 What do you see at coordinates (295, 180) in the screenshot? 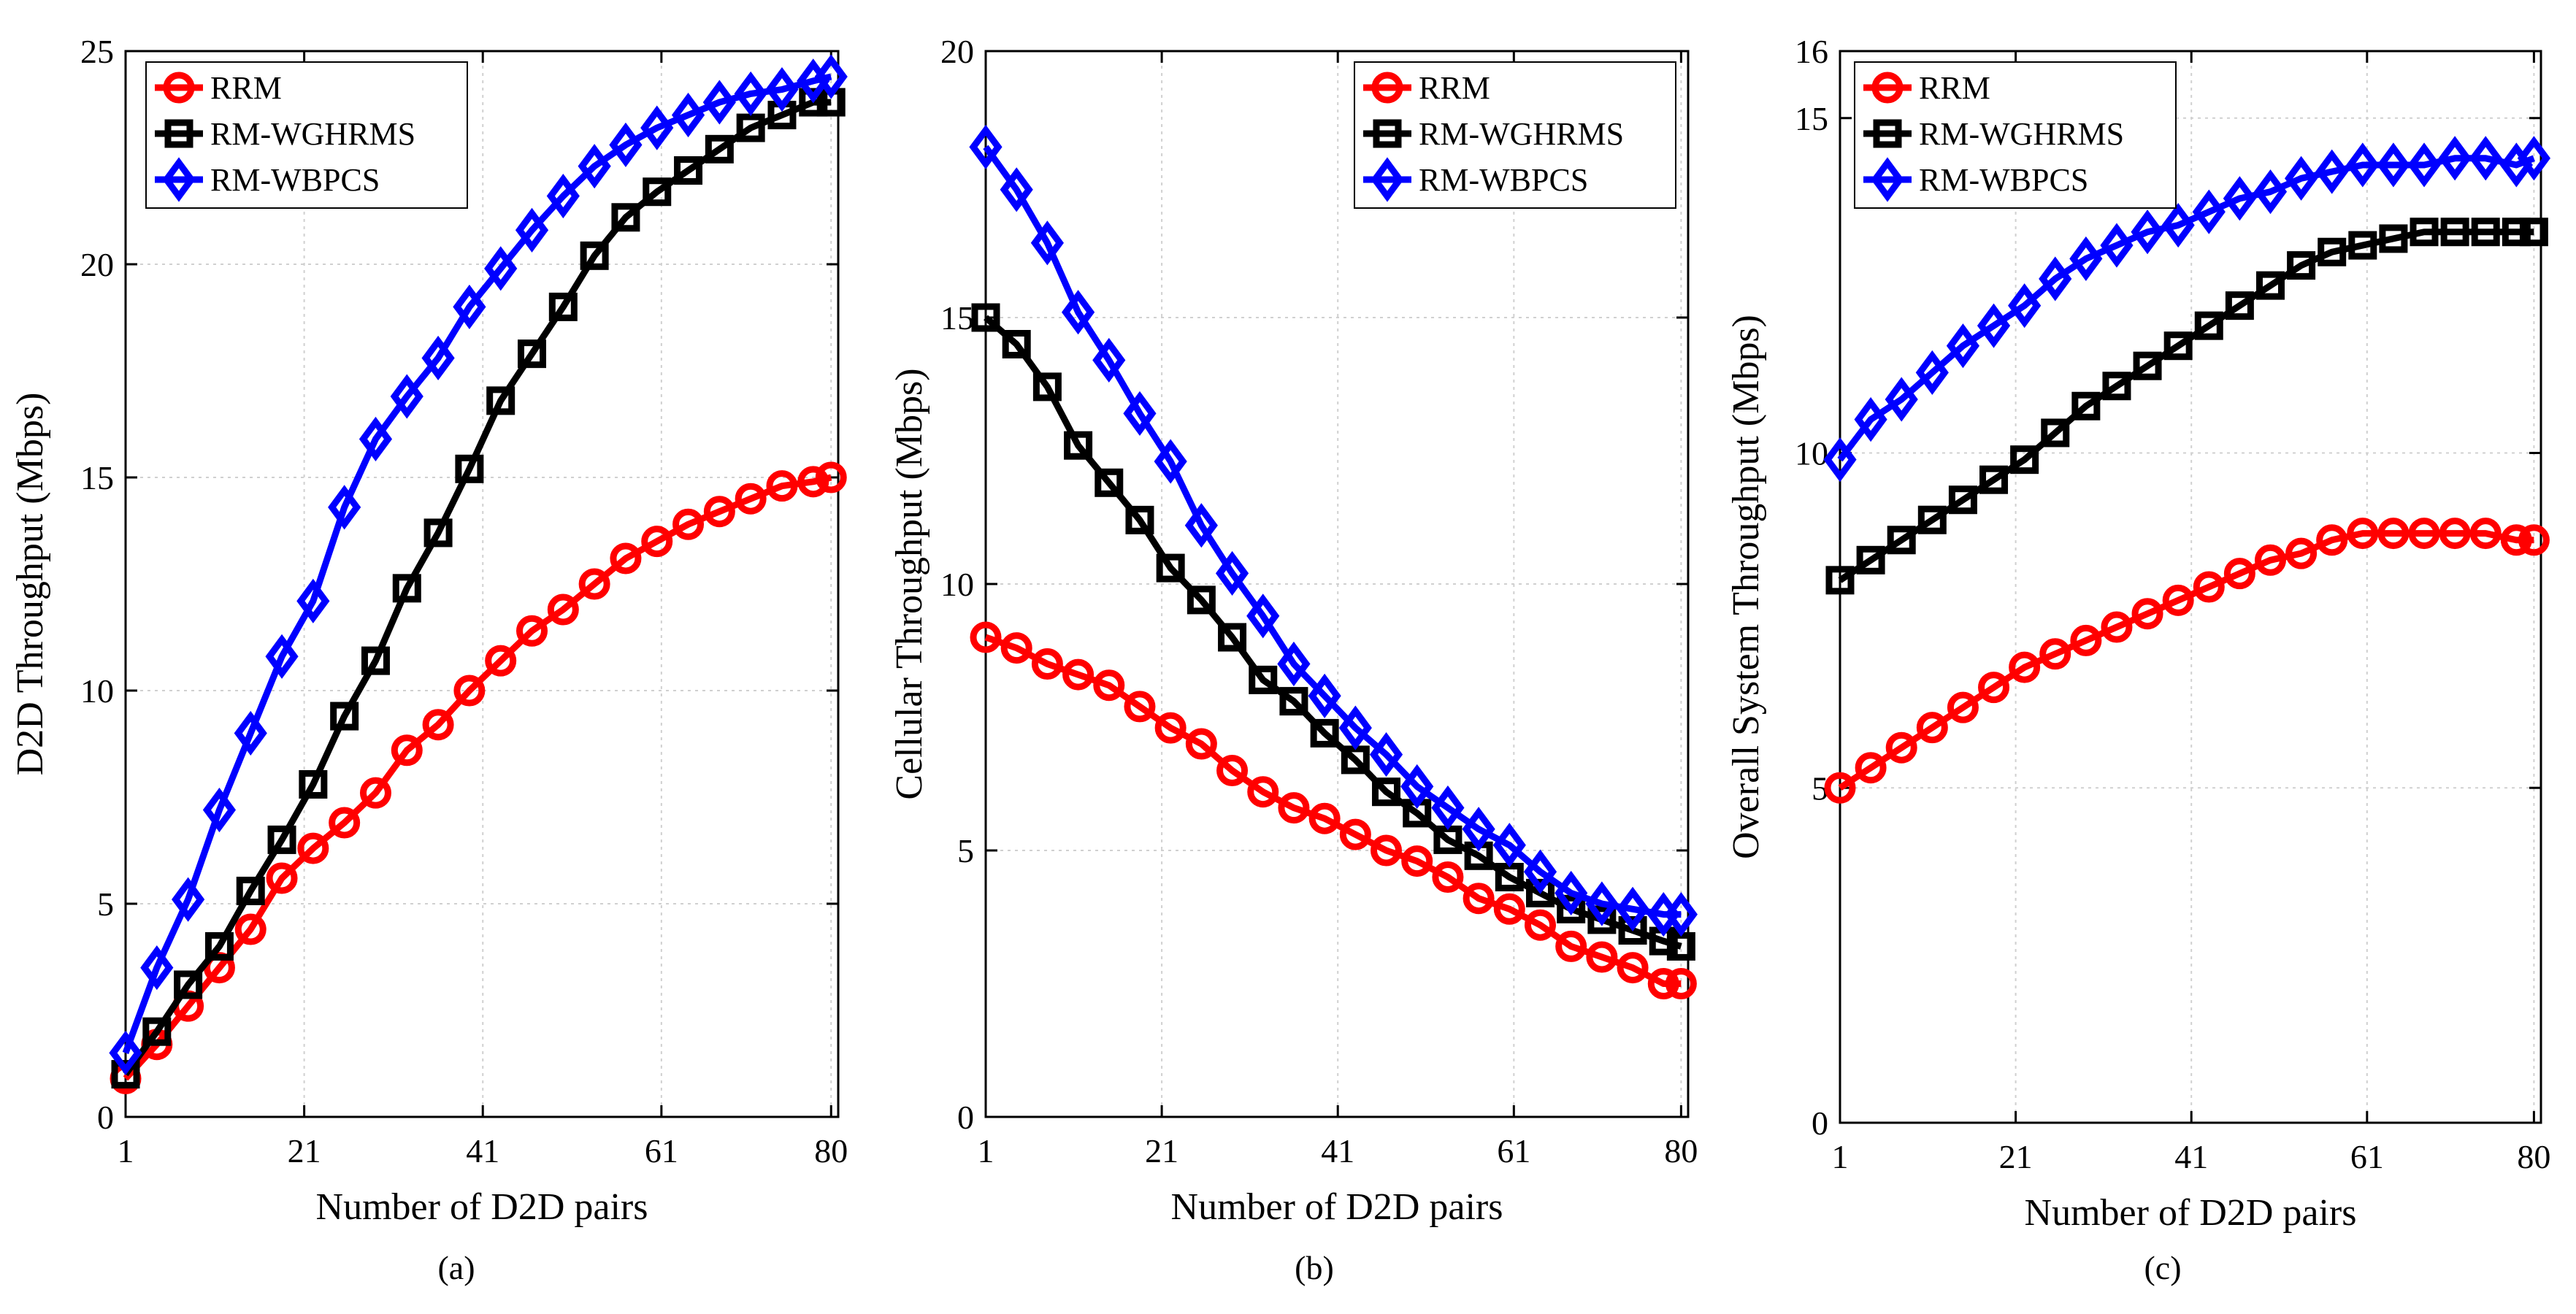
I see `legend-label: RM-WBPCS` at bounding box center [295, 180].